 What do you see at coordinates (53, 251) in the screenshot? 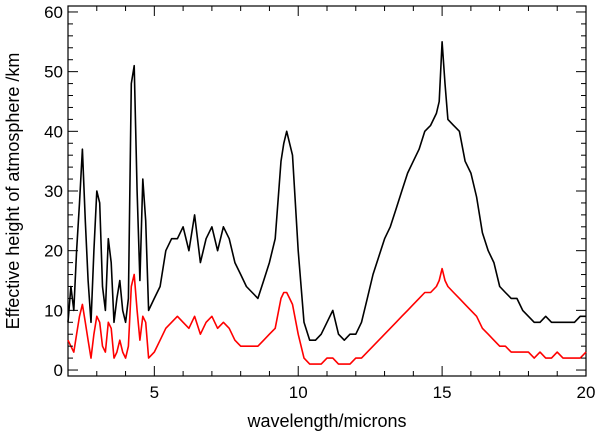
I see `y-tick-label: 20` at bounding box center [53, 251].